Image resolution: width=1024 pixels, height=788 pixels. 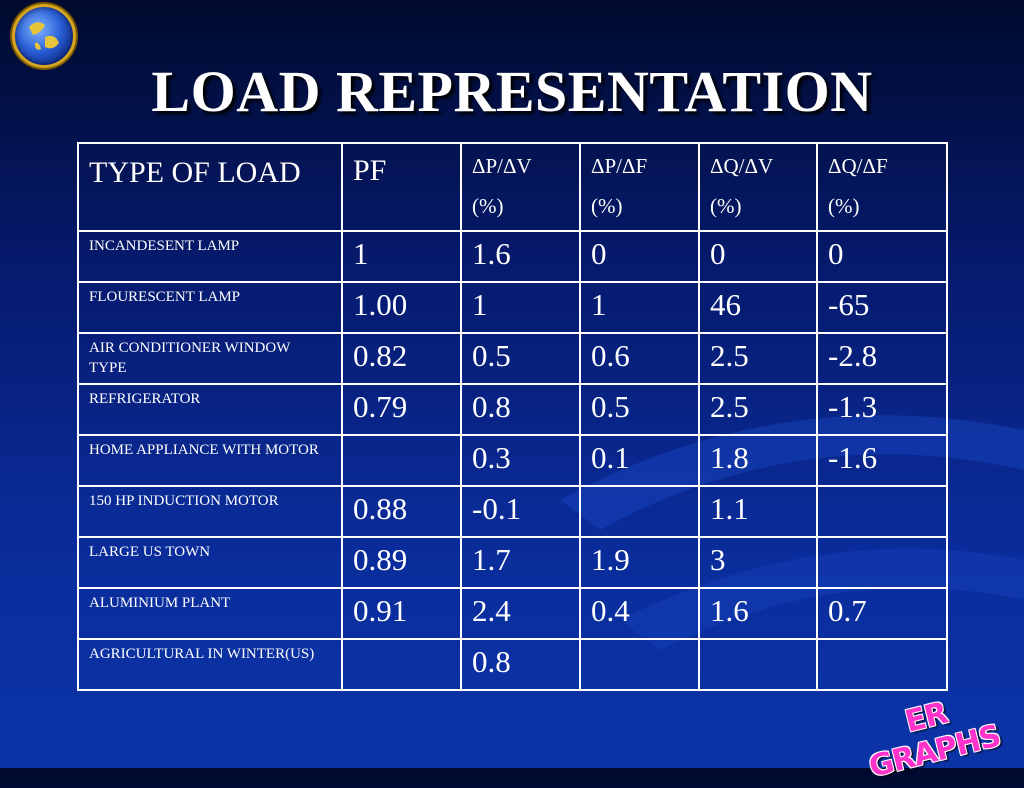 What do you see at coordinates (520, 460) in the screenshot?
I see `cell-dp-dv: 0.3` at bounding box center [520, 460].